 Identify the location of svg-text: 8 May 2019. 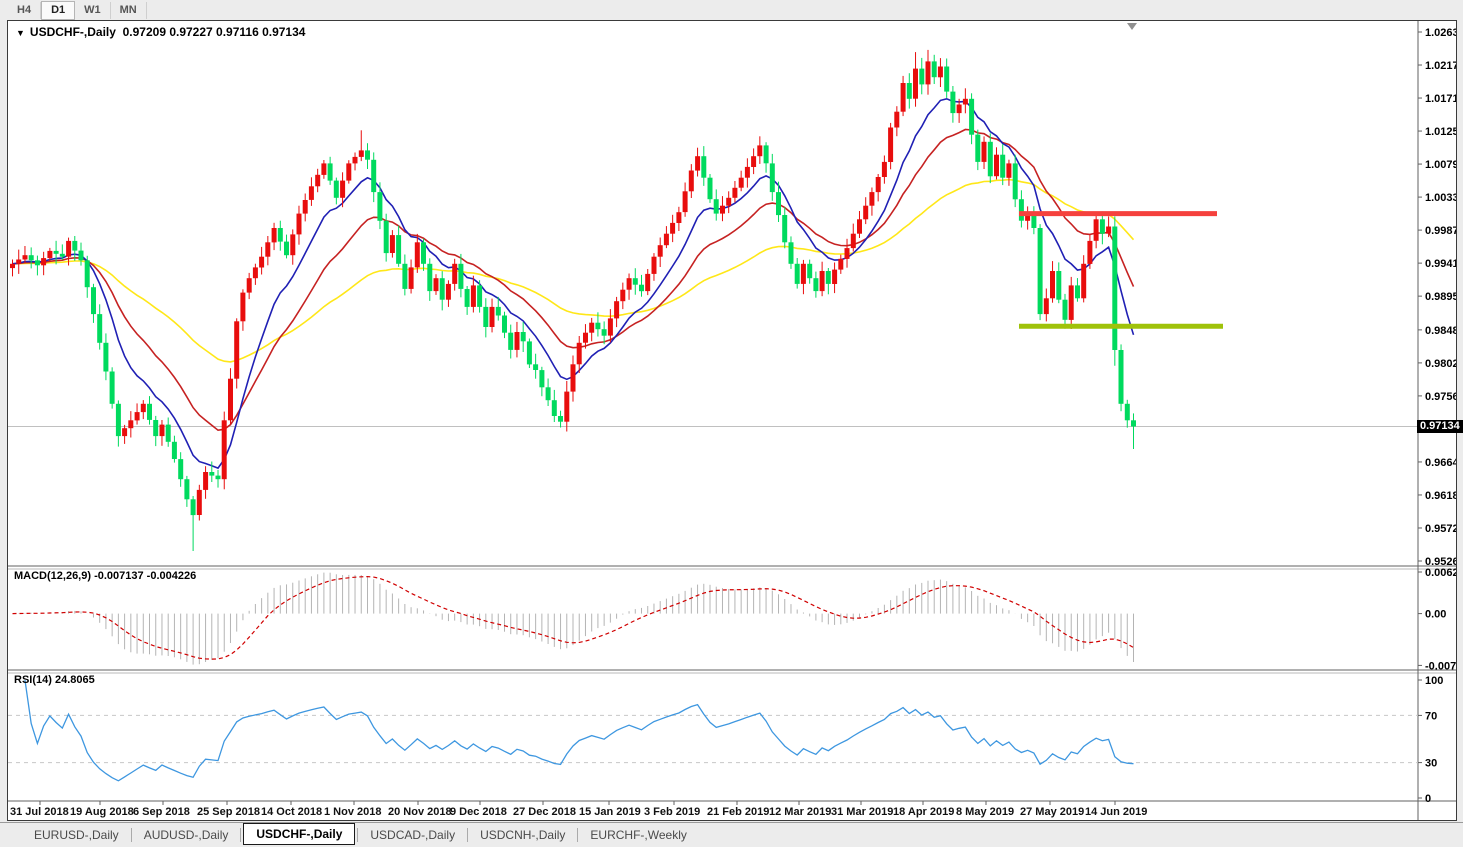
(985, 812).